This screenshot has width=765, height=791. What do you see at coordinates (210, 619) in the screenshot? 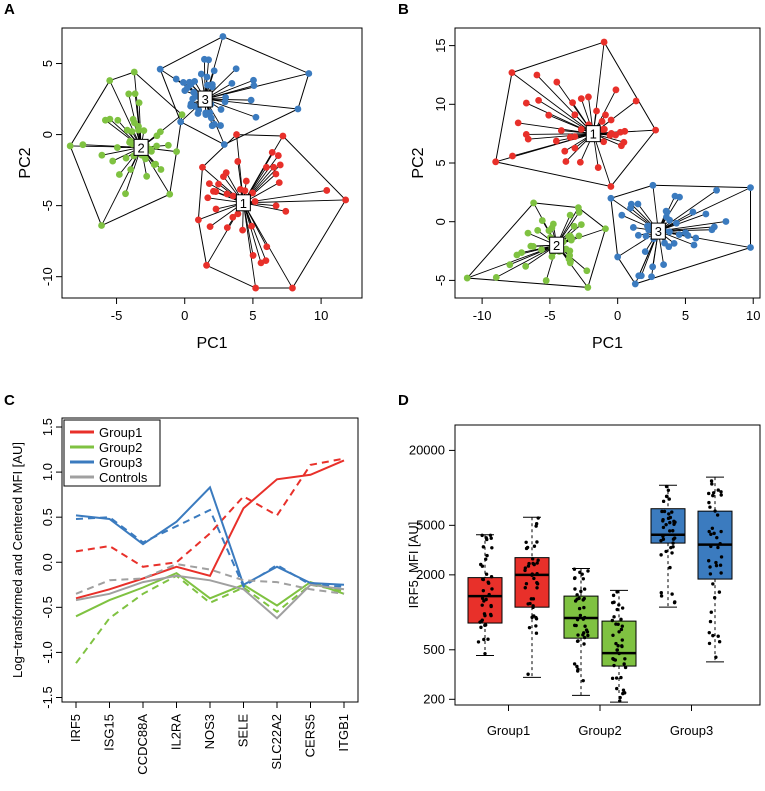
I see `series-line-group2-dashed` at bounding box center [210, 619].